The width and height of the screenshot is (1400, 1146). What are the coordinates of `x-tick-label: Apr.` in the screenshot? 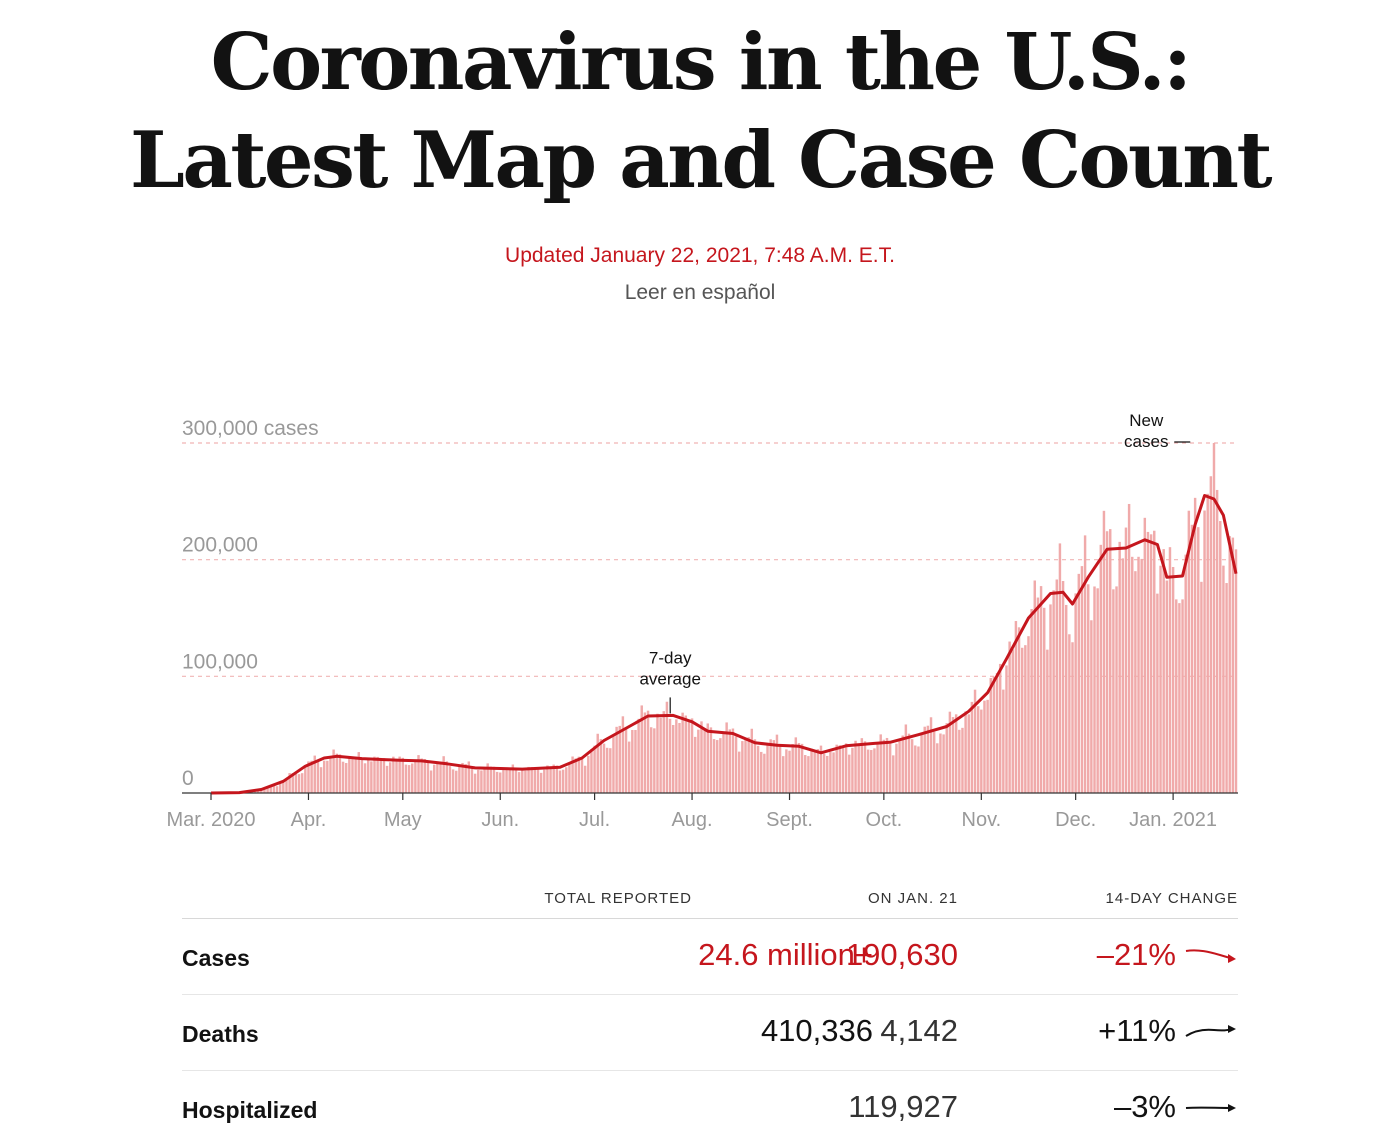 It's located at (309, 820).